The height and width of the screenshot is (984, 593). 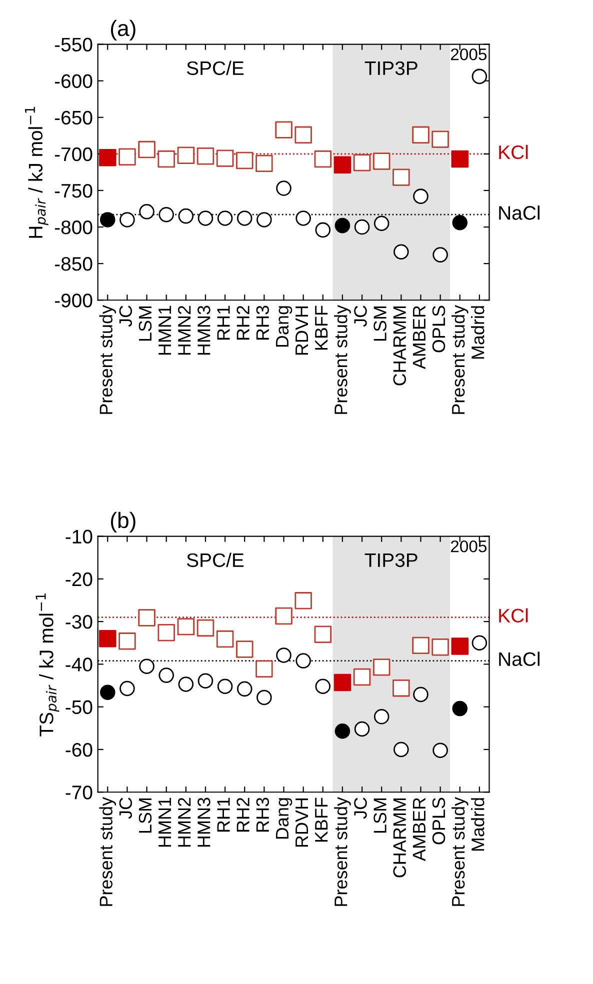 What do you see at coordinates (48, 665) in the screenshot?
I see `y-axis-title: TS$_{pair}$ / kJ mol$^{−1}$` at bounding box center [48, 665].